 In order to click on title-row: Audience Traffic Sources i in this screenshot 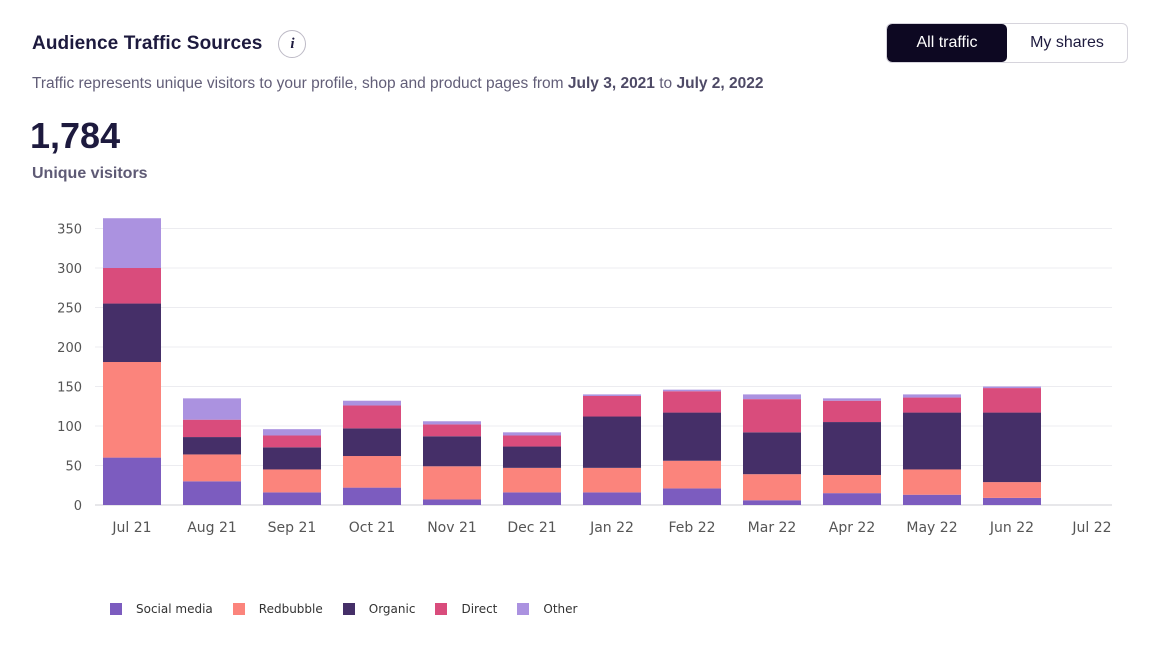, I will do `click(169, 44)`.